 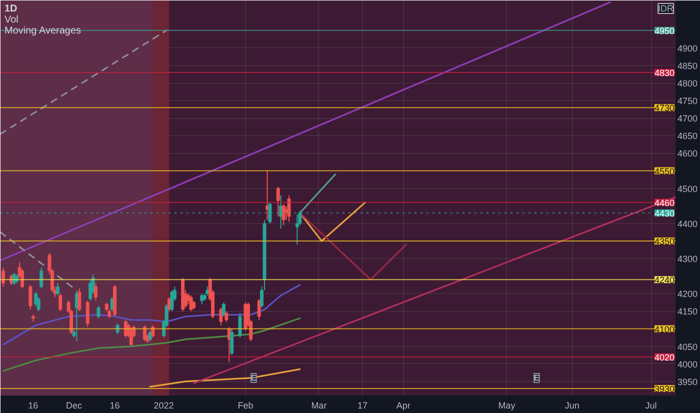 What do you see at coordinates (688, 347) in the screenshot?
I see `y-tick-label: 4050` at bounding box center [688, 347].